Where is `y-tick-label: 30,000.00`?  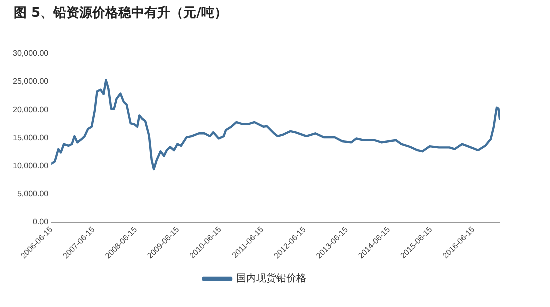 y-tick-label: 30,000.00 is located at coordinates (31, 53).